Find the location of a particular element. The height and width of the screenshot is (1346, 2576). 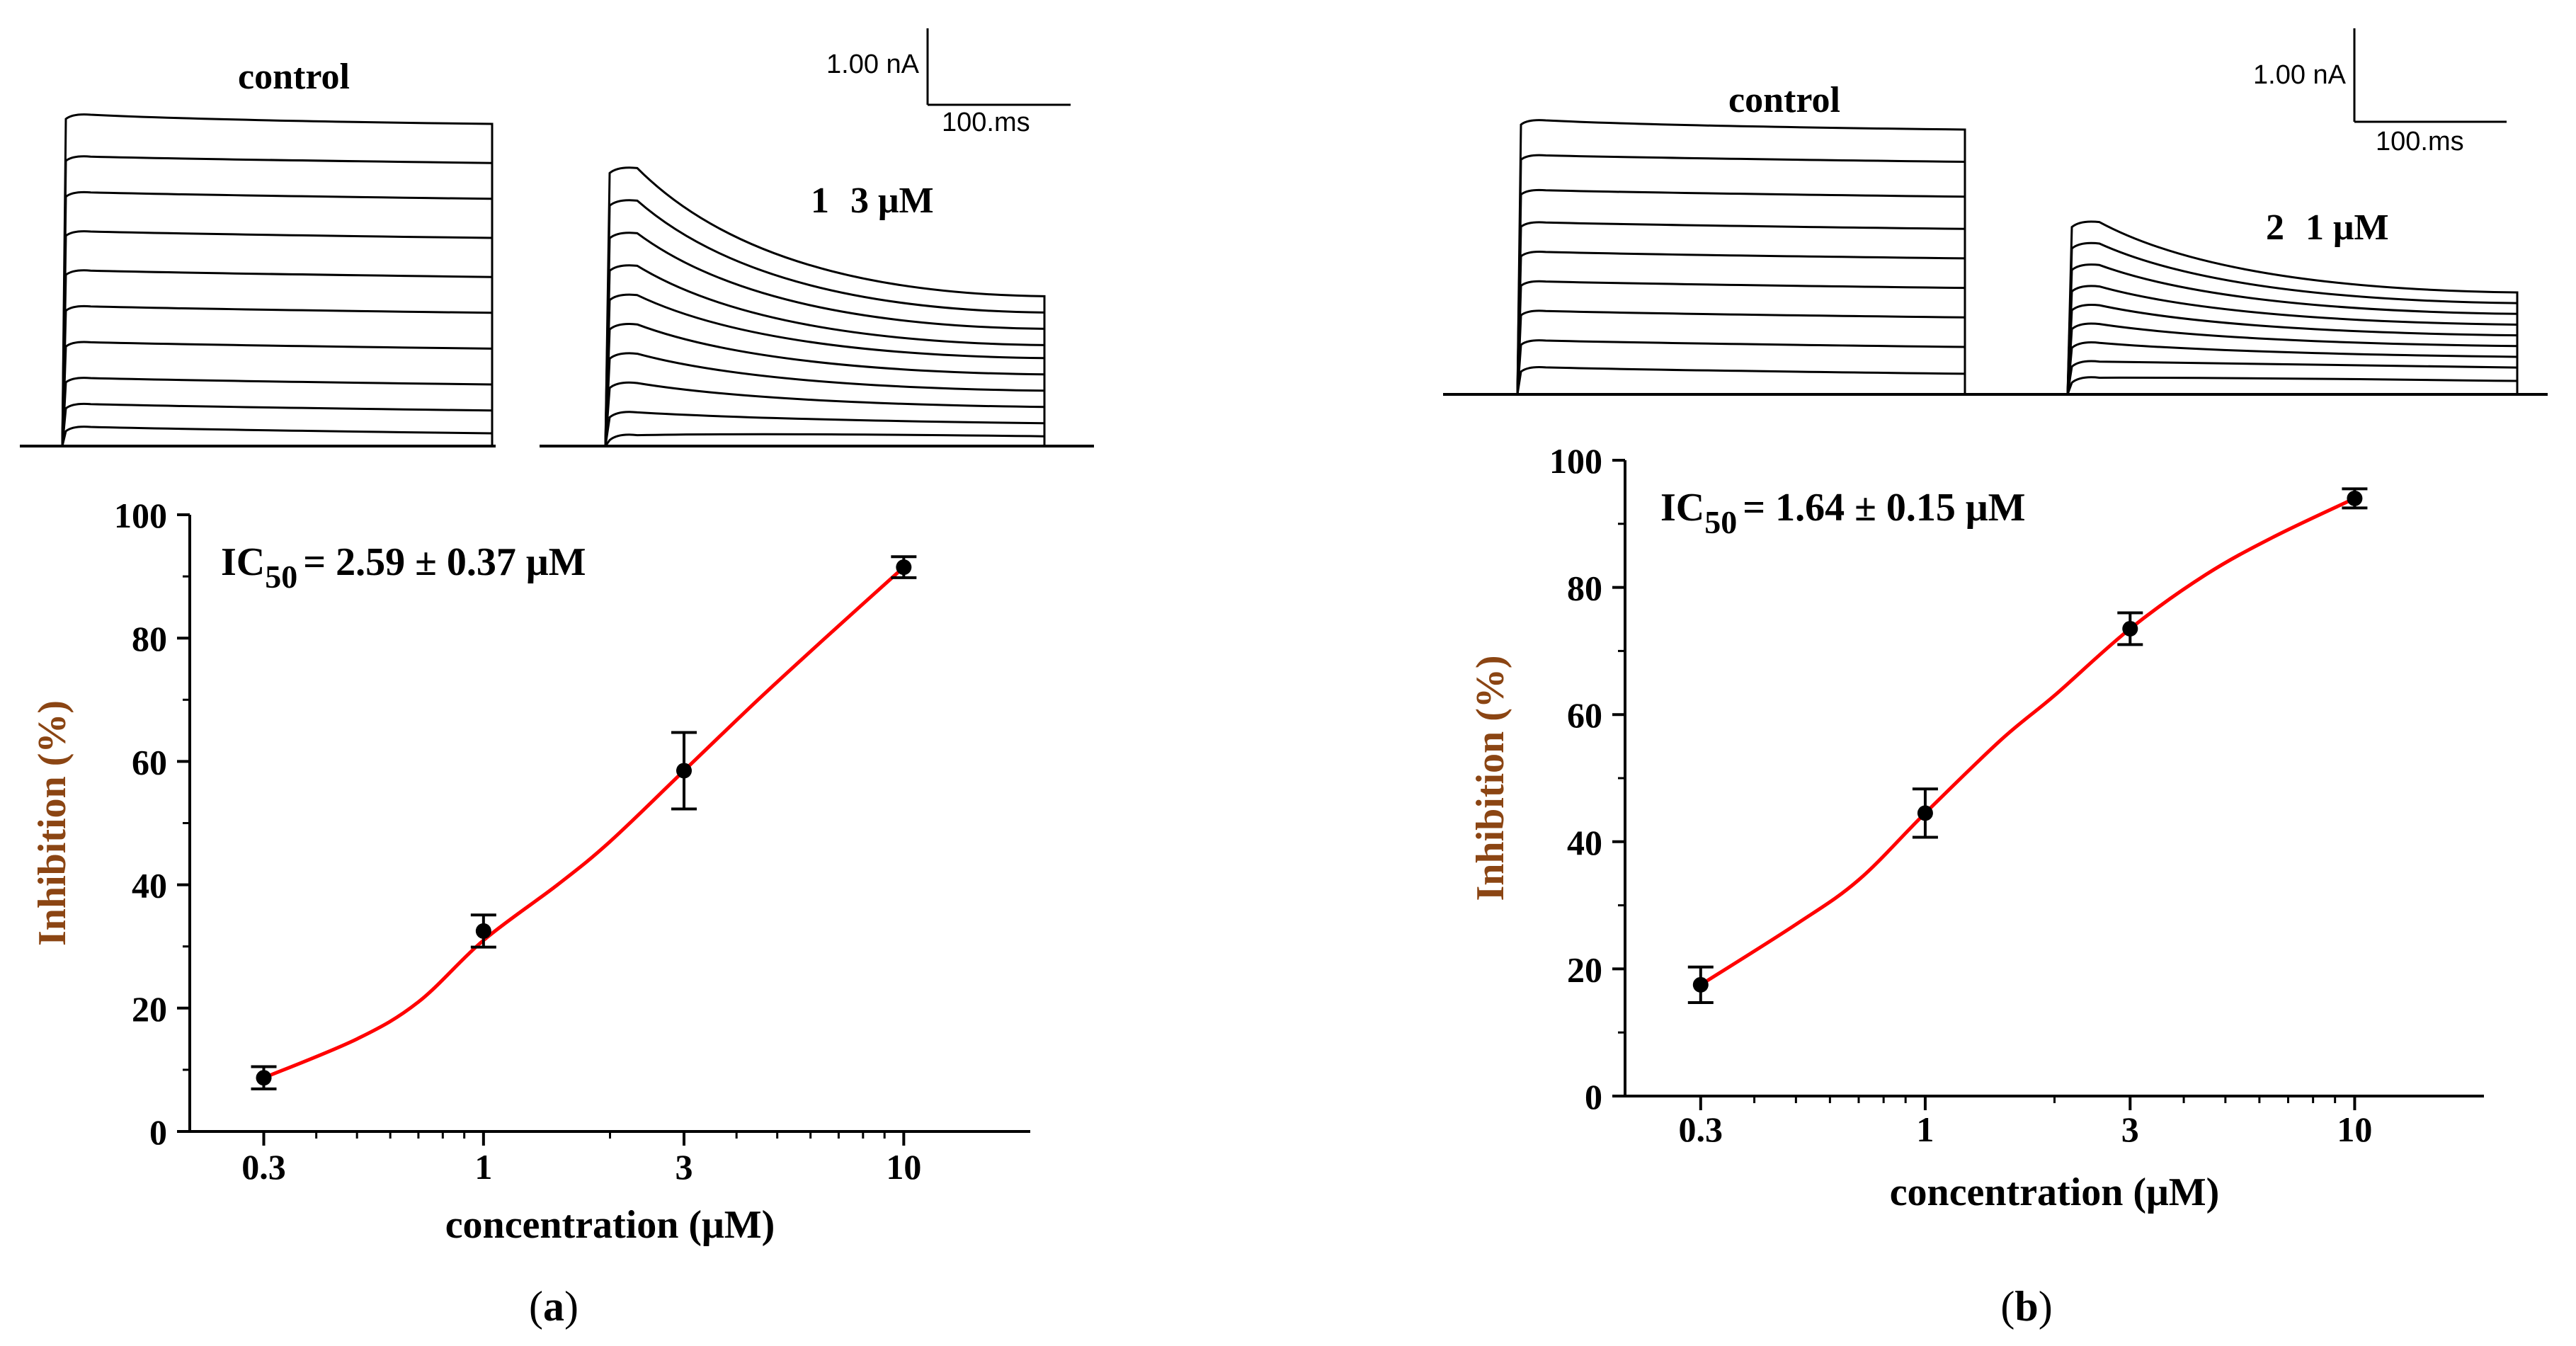

ic50-prefix-b: IC is located at coordinates (1682, 508).